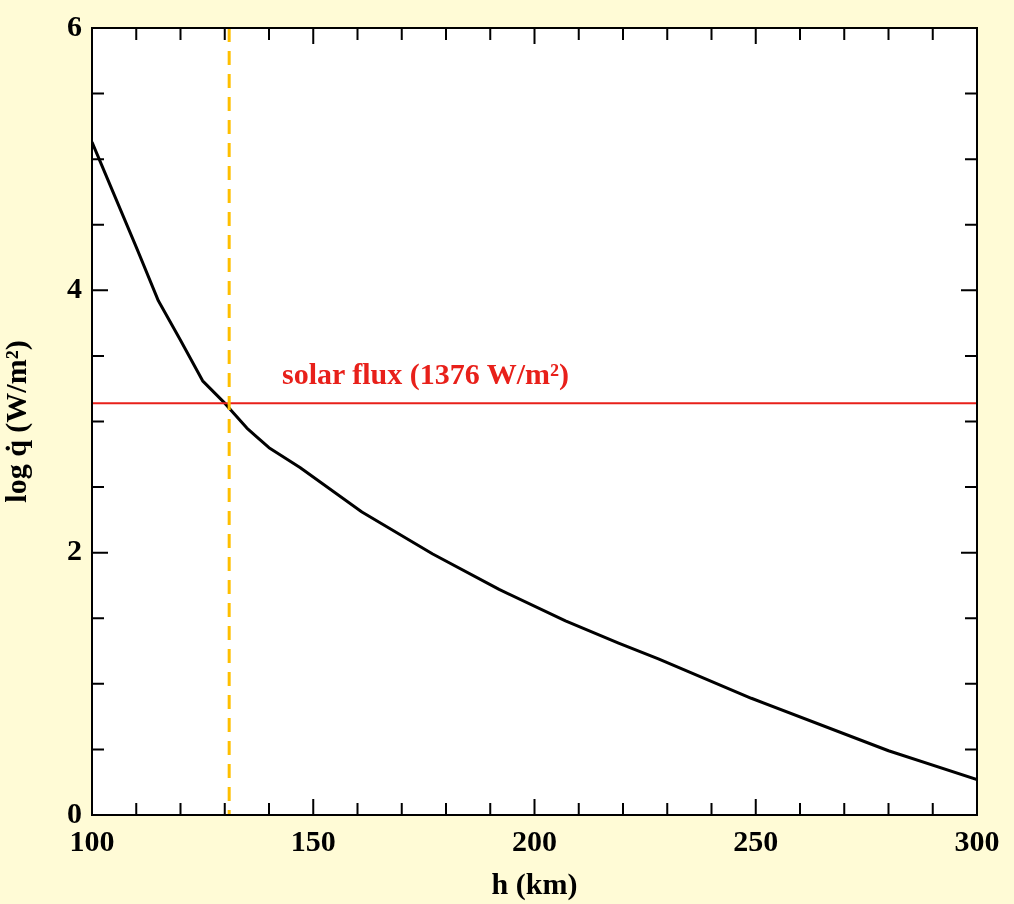 The height and width of the screenshot is (904, 1014). I want to click on y-axis-title: log q̇ (W/m²), so click(16, 421).